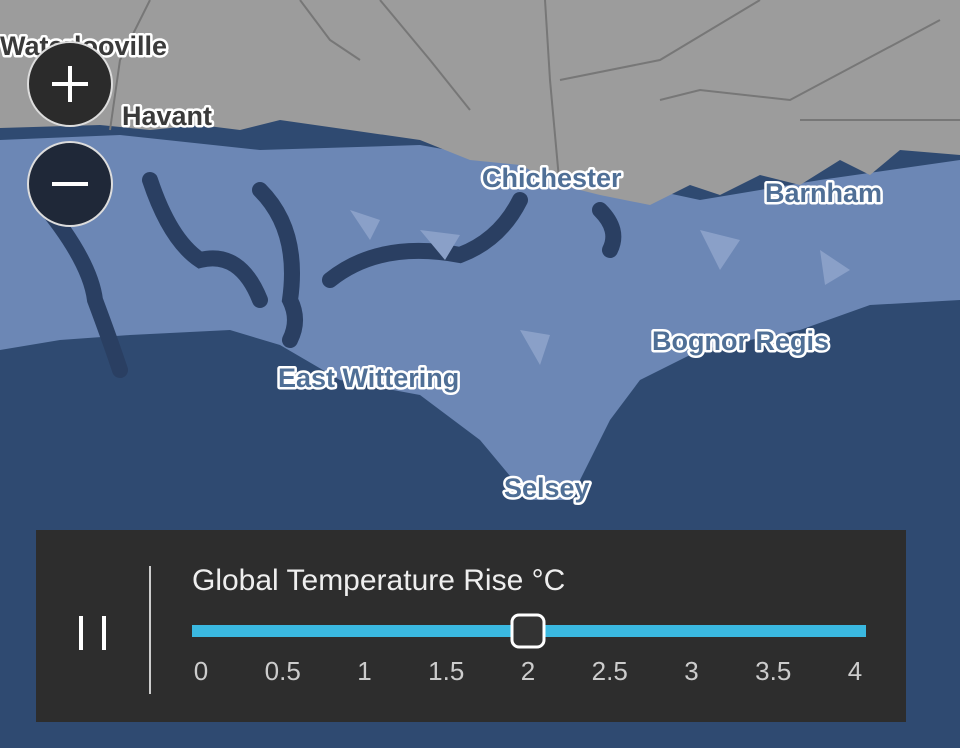 The width and height of the screenshot is (960, 748). What do you see at coordinates (552, 178) in the screenshot?
I see `place-label: Chichester` at bounding box center [552, 178].